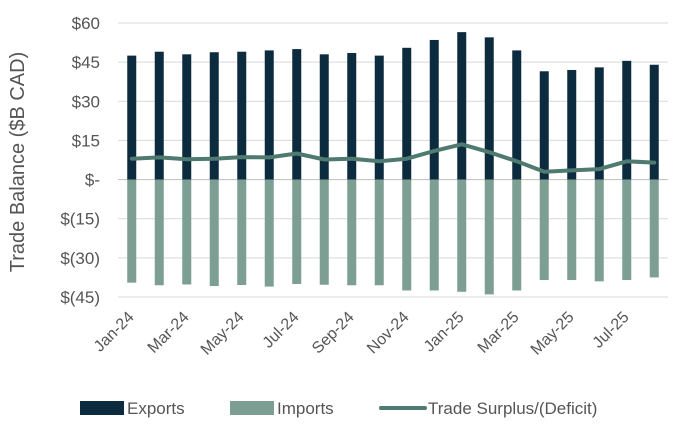 This screenshot has height=431, width=680. I want to click on x-tick-label: Mar-25, so click(499, 333).